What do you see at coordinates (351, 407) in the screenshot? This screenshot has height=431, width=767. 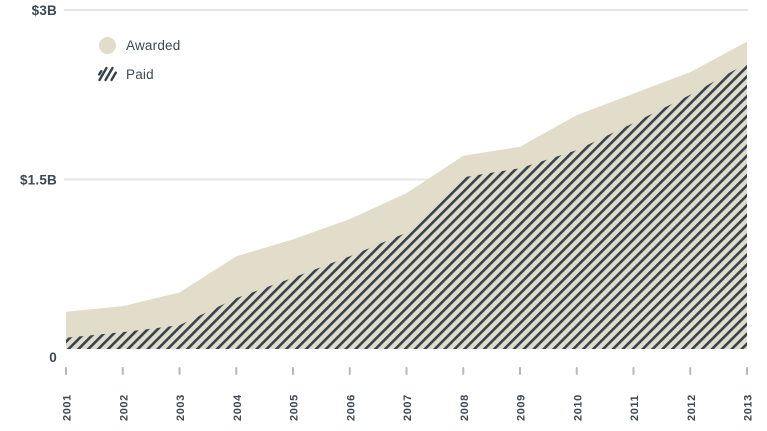 I see `x-axis-label-2006: 2006` at bounding box center [351, 407].